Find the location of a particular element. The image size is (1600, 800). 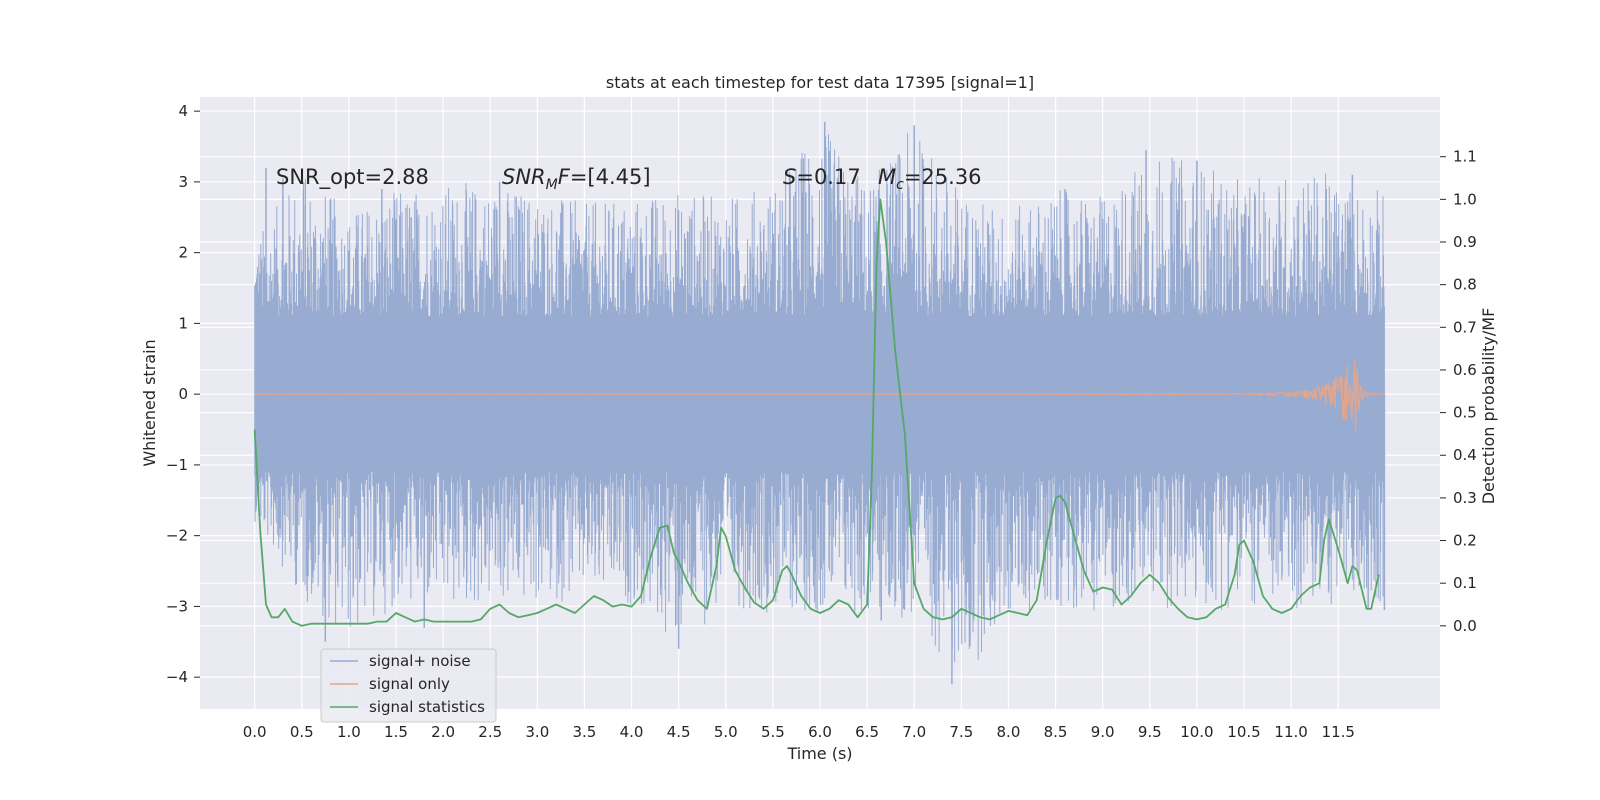

y-axis-label-right: Detection probability/MF is located at coordinates (1488, 406).